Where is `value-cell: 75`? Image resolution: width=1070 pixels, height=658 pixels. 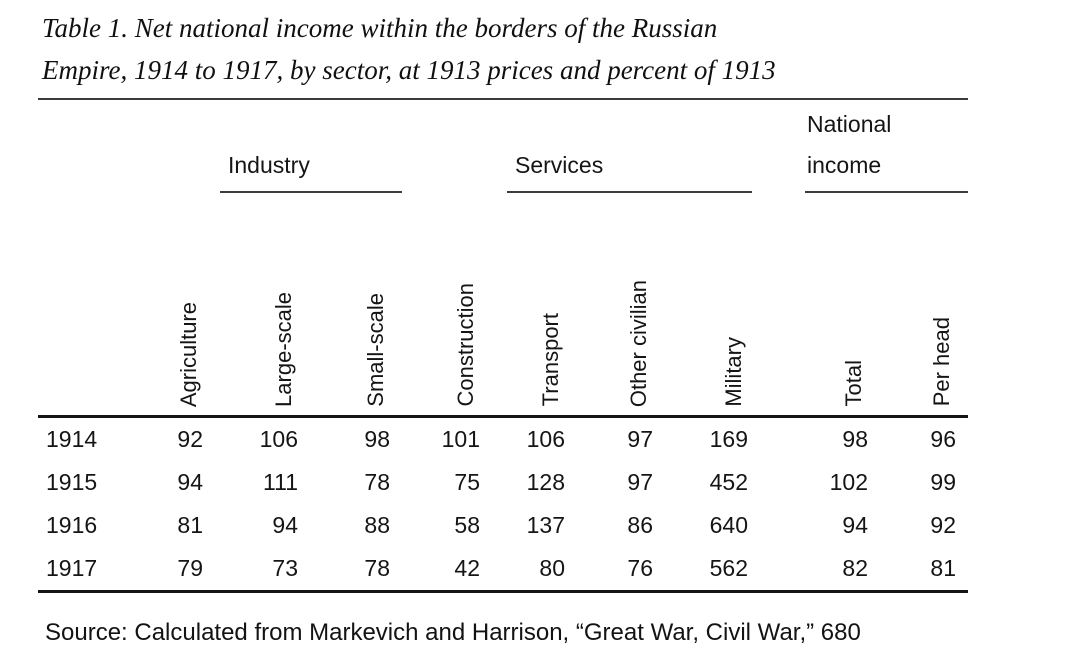
value-cell: 75 is located at coordinates (467, 481).